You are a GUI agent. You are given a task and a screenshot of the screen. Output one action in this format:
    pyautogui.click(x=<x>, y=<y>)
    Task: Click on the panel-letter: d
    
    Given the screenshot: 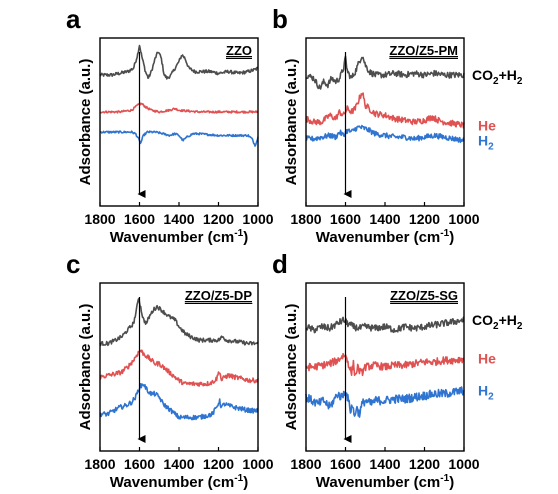 What is the action you would take?
    pyautogui.click(x=280, y=264)
    